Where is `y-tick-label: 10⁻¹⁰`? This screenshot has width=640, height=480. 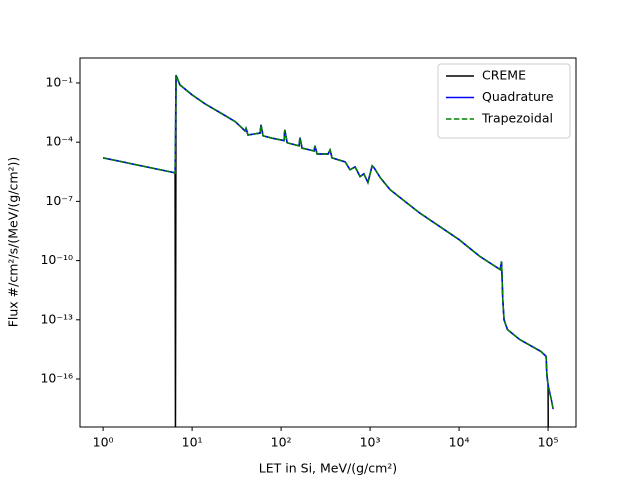
y-tick-label: 10⁻¹⁰ is located at coordinates (56, 259).